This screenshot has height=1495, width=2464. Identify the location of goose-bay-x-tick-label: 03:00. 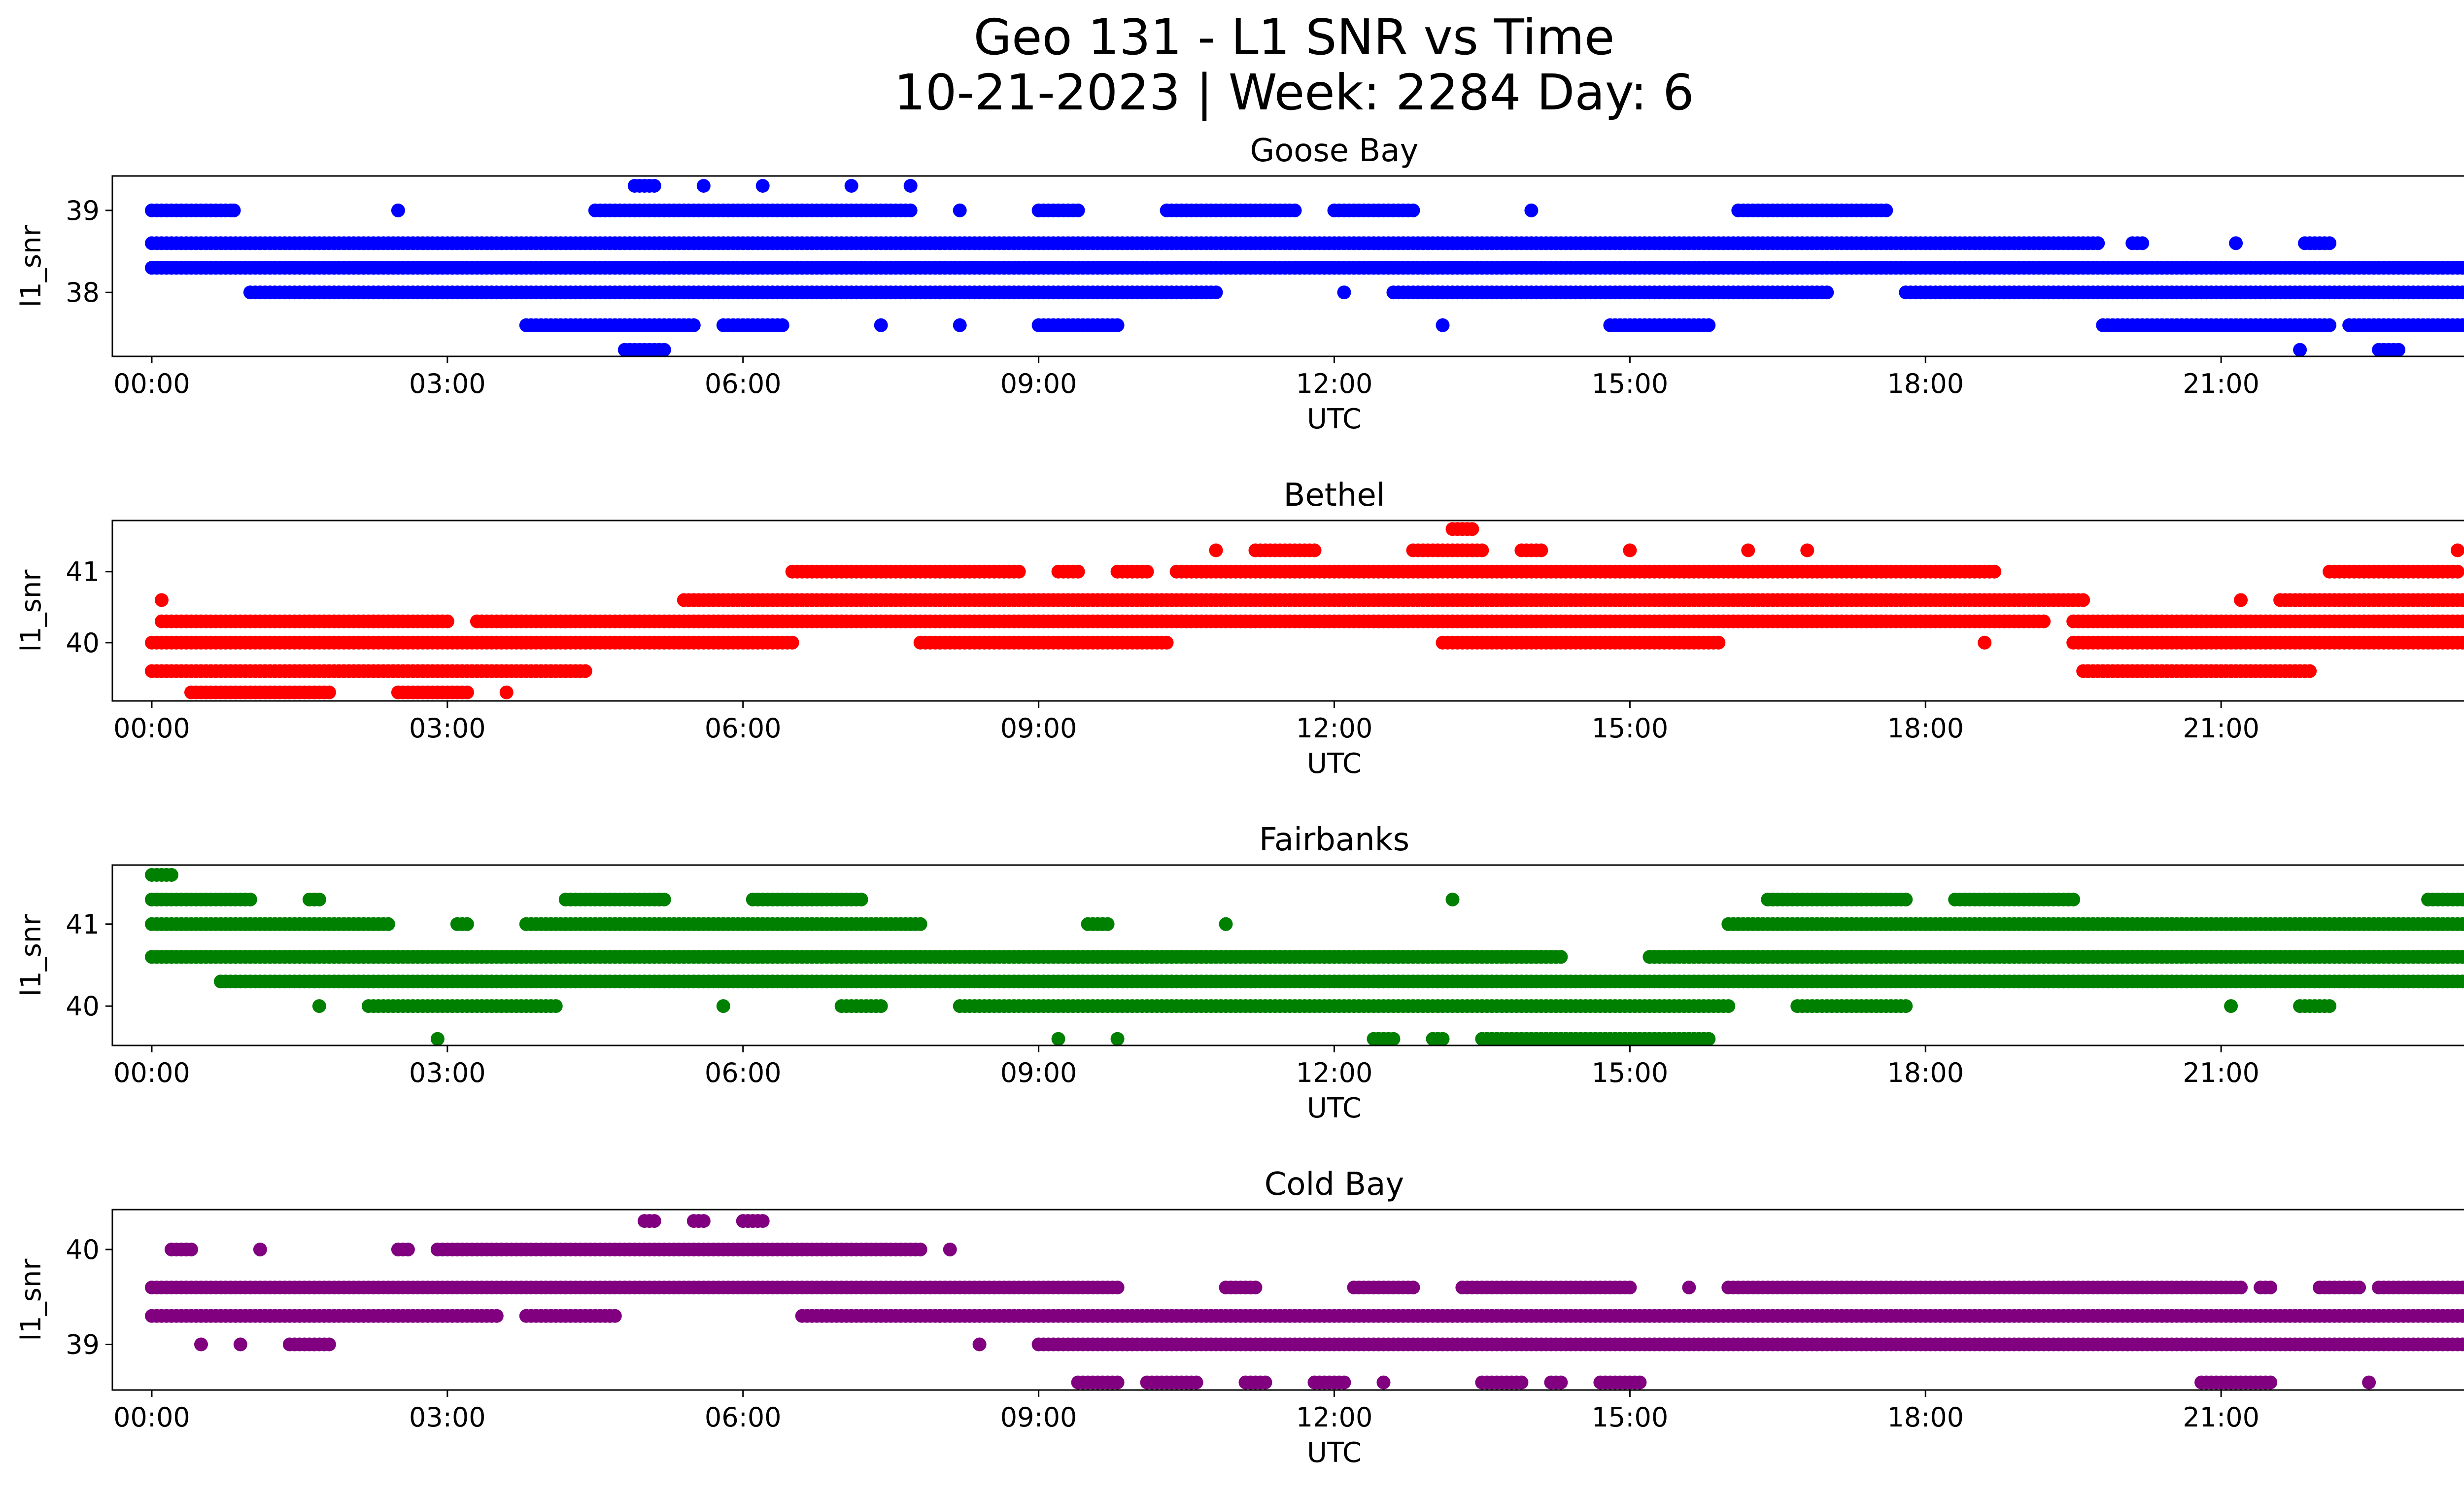
(447, 383).